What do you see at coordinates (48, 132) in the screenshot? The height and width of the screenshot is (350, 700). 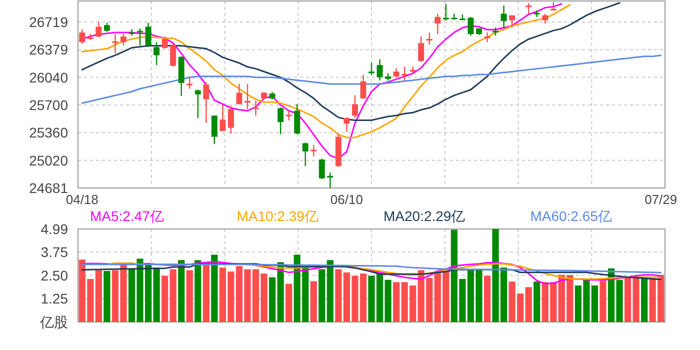 I see `y-tick-label: 25360` at bounding box center [48, 132].